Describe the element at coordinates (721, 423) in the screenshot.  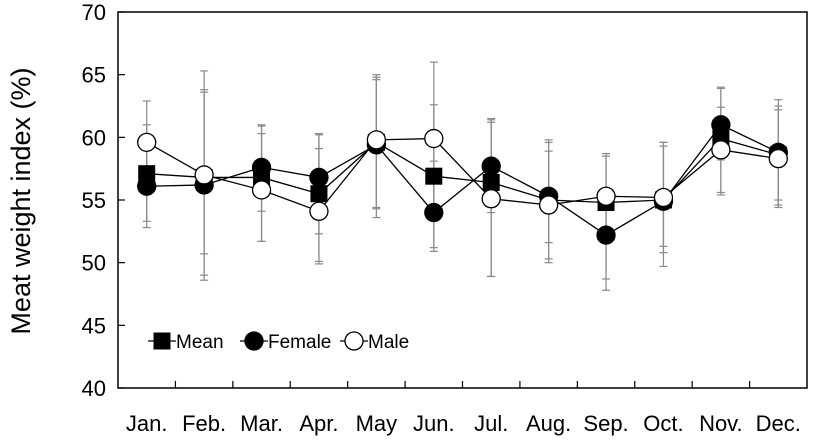
I see `x-tick-label: Nov.` at that location.